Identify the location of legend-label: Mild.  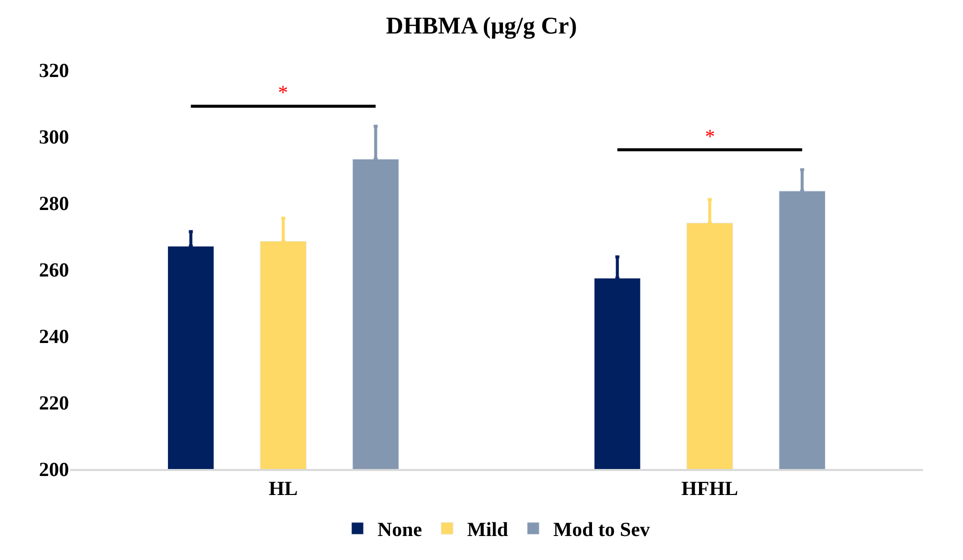
(487, 530).